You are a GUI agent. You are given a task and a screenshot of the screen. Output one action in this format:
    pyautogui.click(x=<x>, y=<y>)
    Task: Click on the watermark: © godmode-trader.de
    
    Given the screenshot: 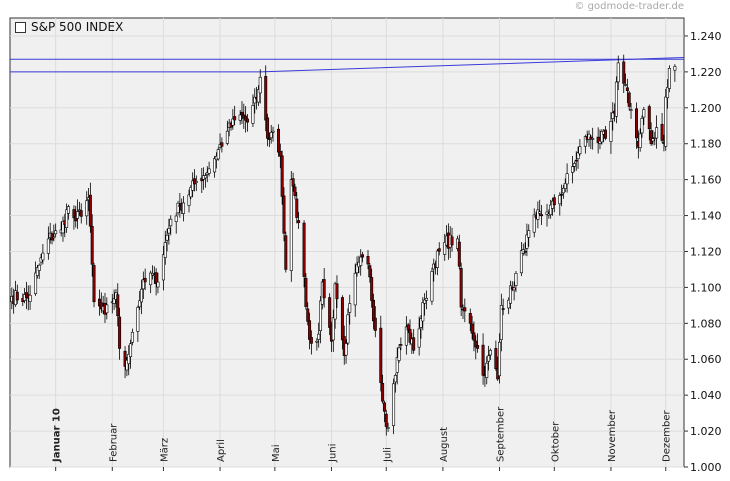 What is the action you would take?
    pyautogui.click(x=629, y=6)
    